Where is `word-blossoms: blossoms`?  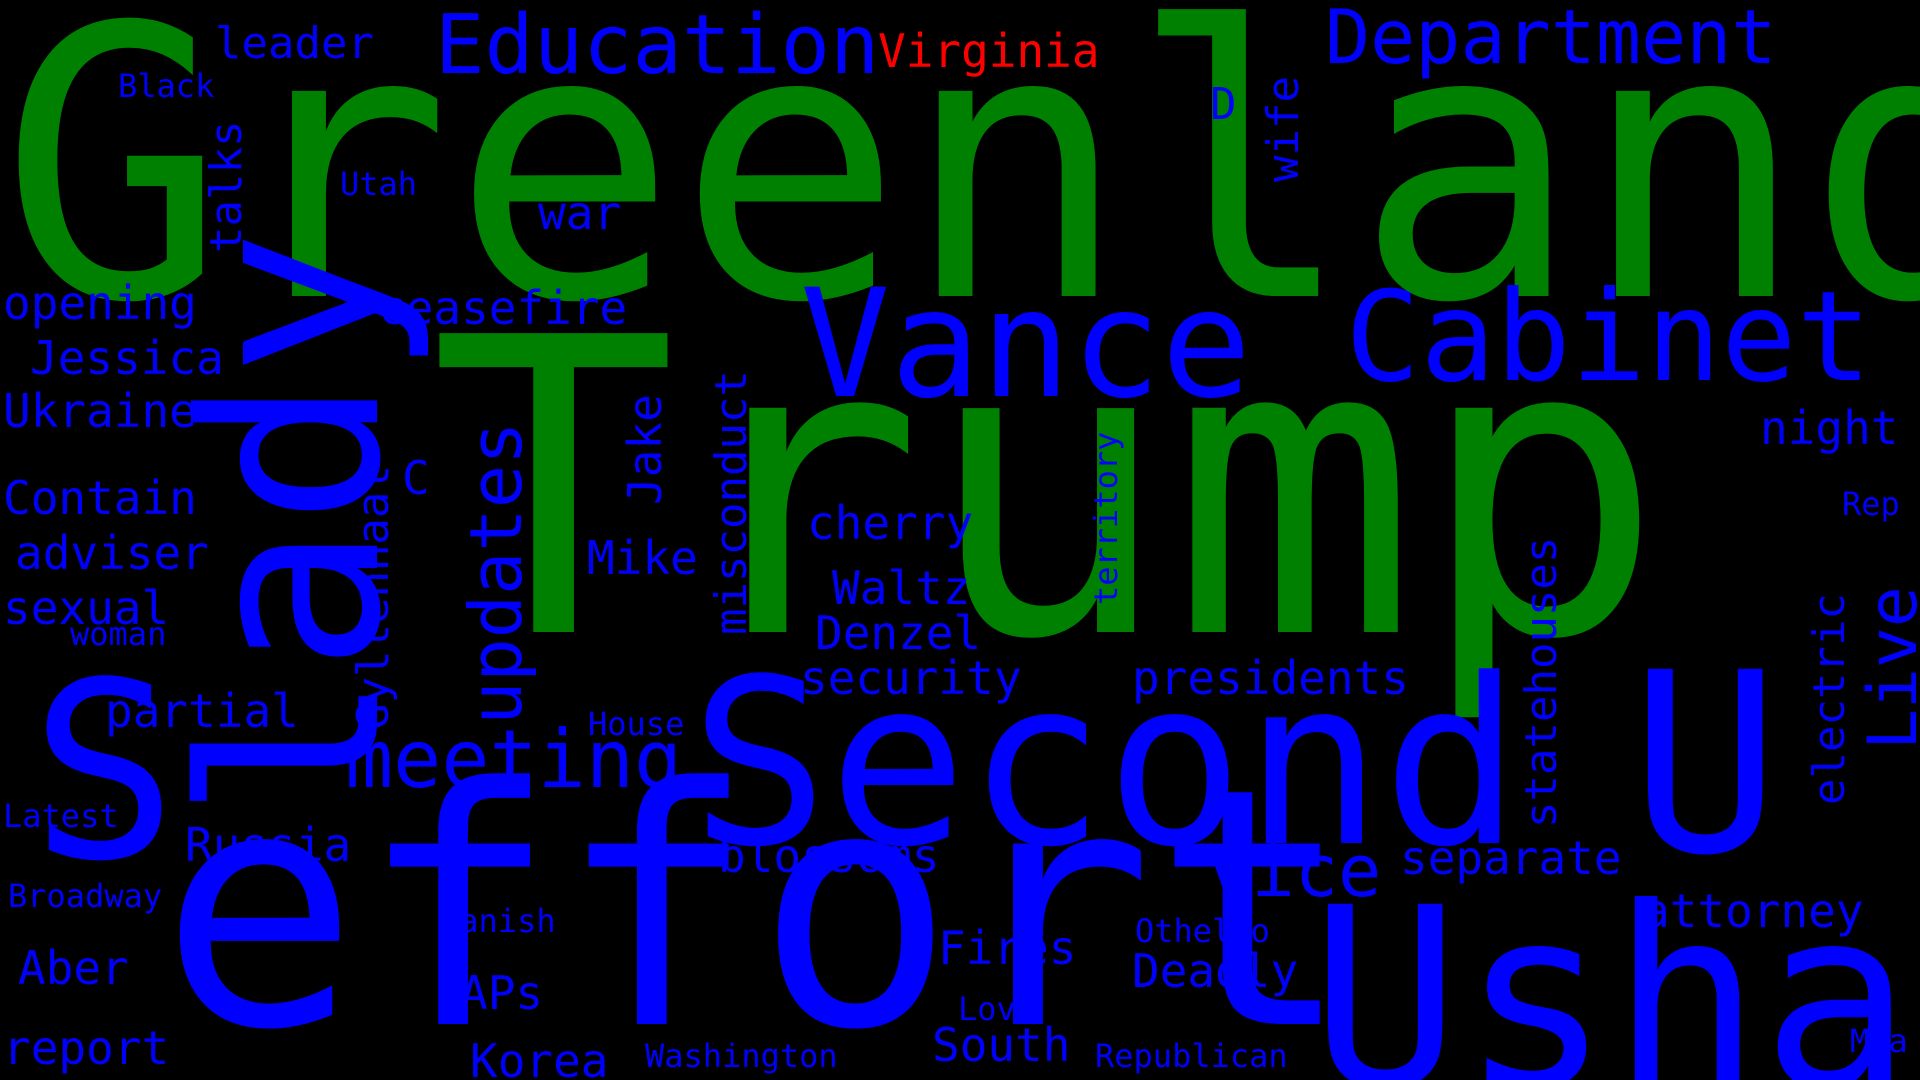
word-blossoms: blossoms is located at coordinates (829, 856).